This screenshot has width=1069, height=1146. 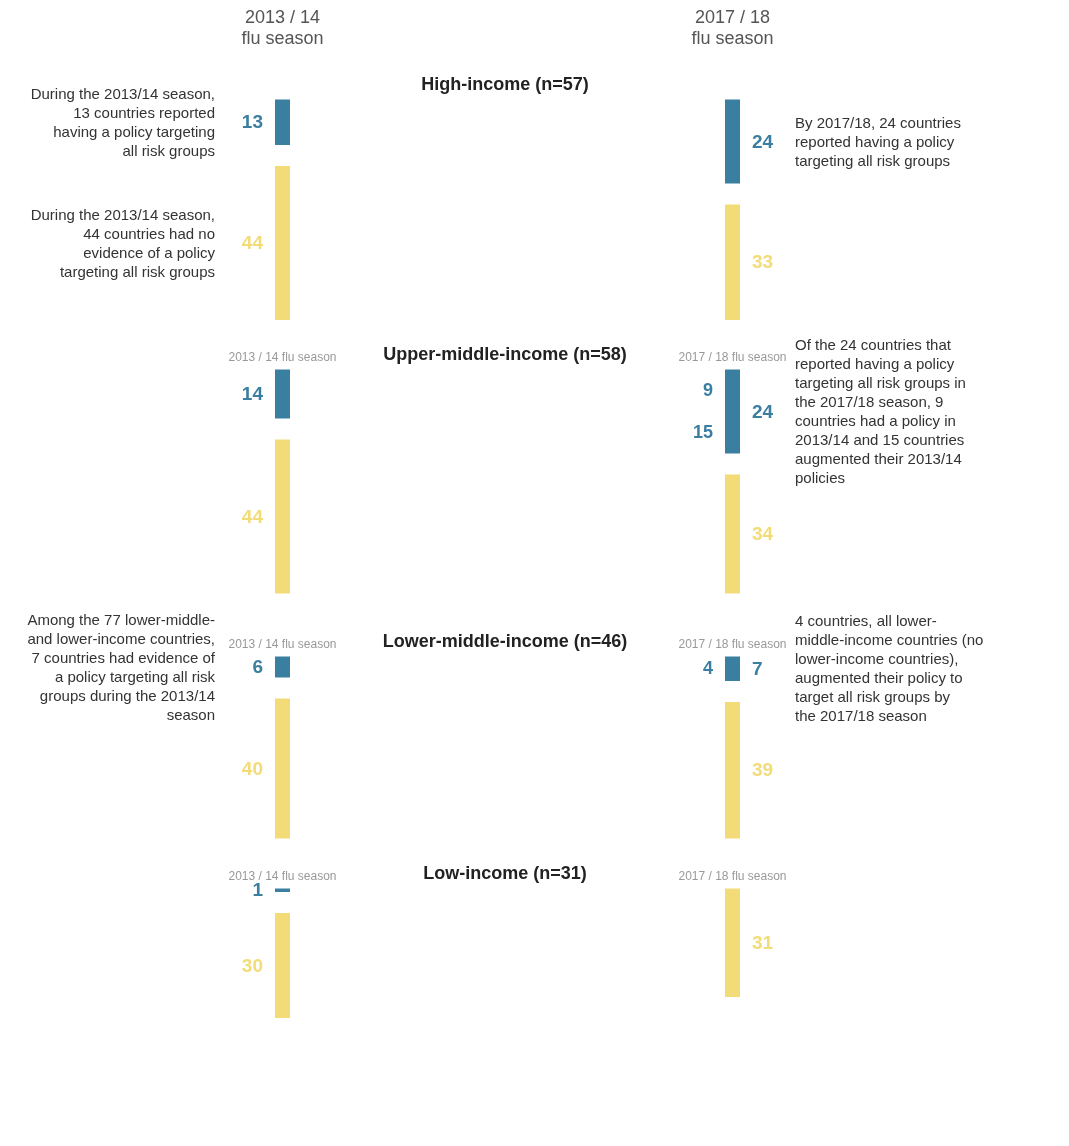 I want to click on data-label: 33, so click(x=763, y=262).